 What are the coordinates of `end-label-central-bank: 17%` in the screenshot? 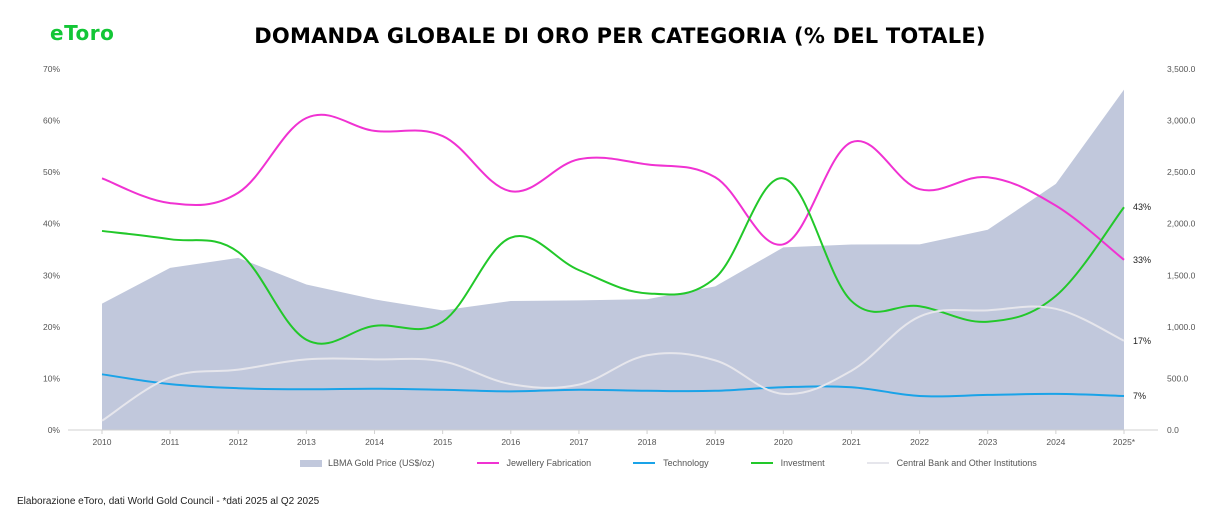 It's located at (1142, 341).